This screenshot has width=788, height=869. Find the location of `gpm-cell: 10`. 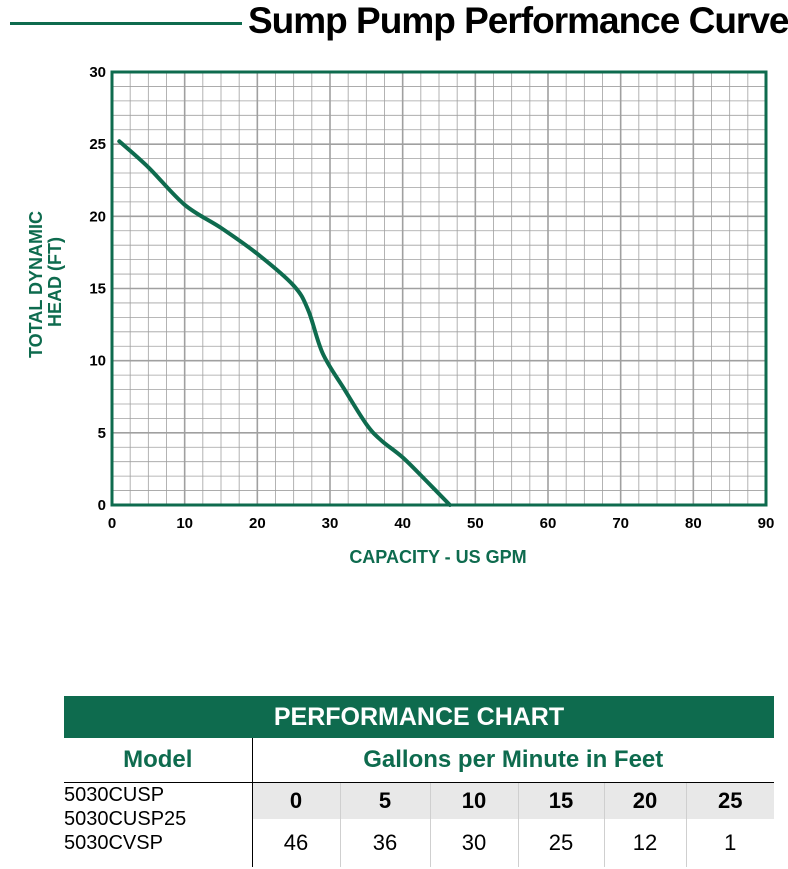

gpm-cell: 10 is located at coordinates (474, 800).